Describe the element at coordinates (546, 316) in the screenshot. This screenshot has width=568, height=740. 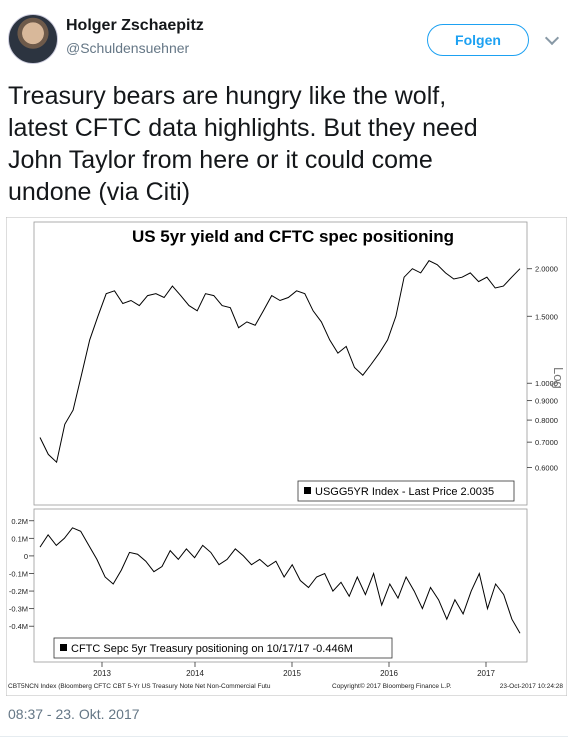
I see `y-tick-label: 1.5000` at that location.